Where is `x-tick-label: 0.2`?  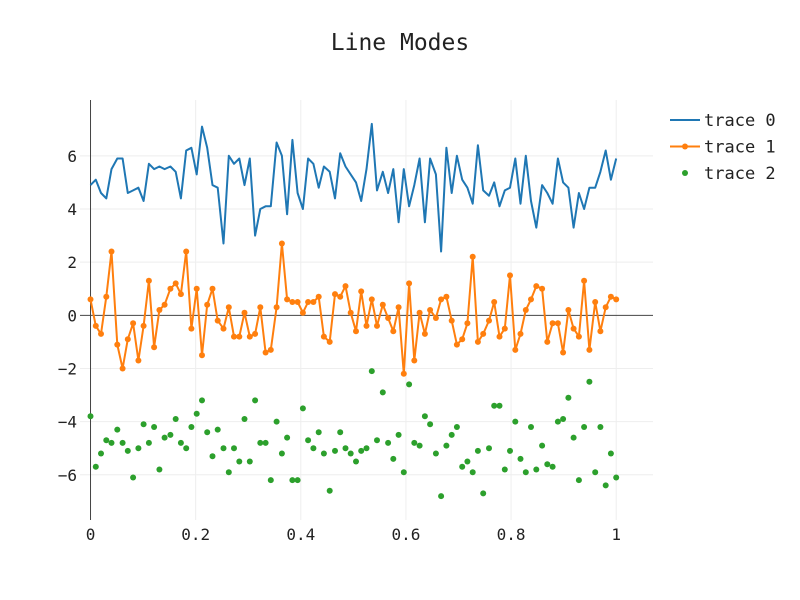 x-tick-label: 0.2 is located at coordinates (195, 534).